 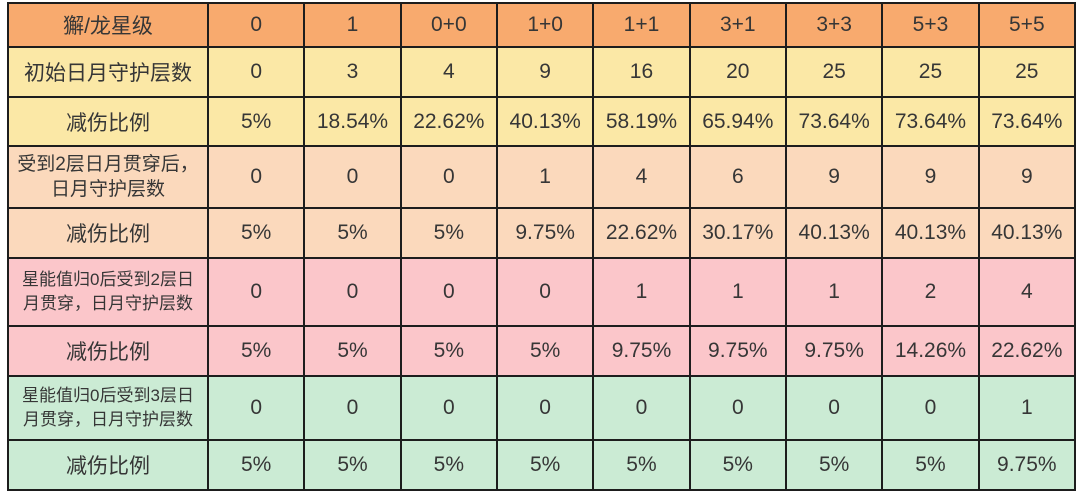 What do you see at coordinates (641, 72) in the screenshot?
I see `value-cell: 16` at bounding box center [641, 72].